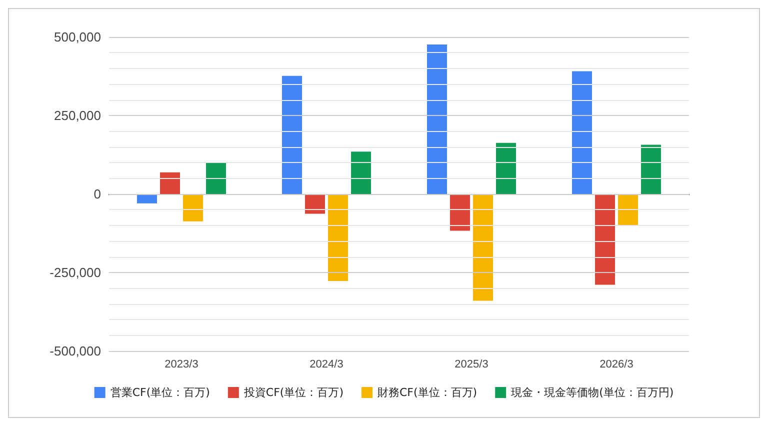 This screenshot has height=426, width=768. I want to click on x-tick-label: 2025/3, so click(471, 364).